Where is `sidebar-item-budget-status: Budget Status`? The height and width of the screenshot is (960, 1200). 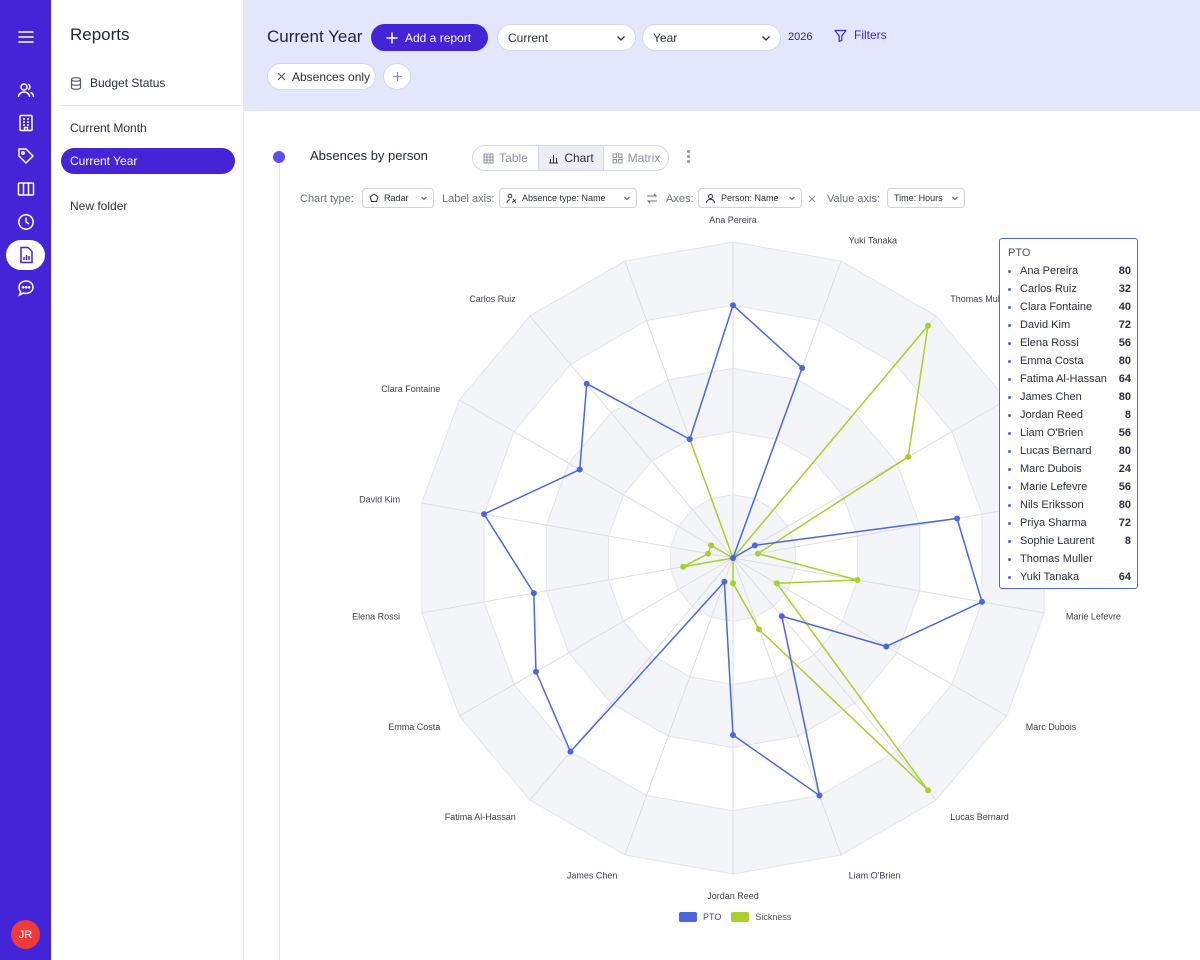 sidebar-item-budget-status: Budget Status is located at coordinates (117, 83).